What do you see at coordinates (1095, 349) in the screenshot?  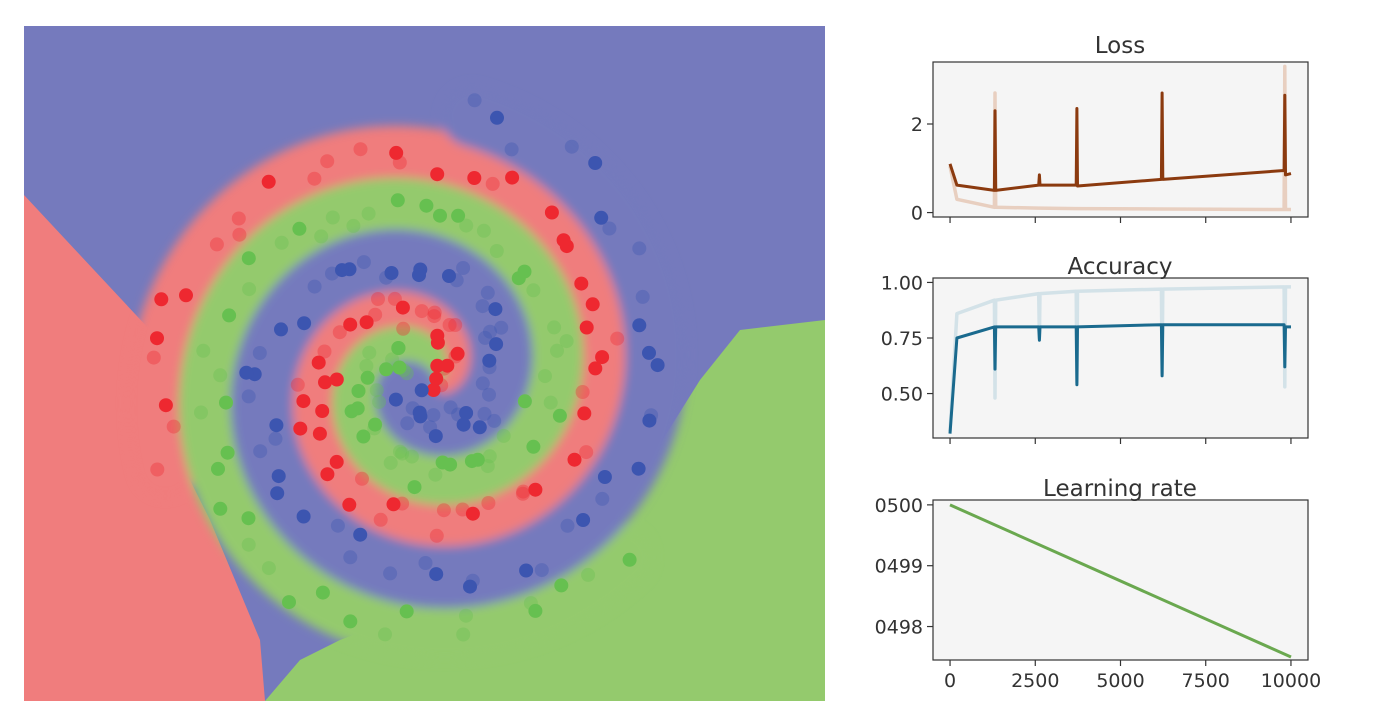 I see `accuracy-chart: Accuracy 0.50 0.75 1.00` at bounding box center [1095, 349].